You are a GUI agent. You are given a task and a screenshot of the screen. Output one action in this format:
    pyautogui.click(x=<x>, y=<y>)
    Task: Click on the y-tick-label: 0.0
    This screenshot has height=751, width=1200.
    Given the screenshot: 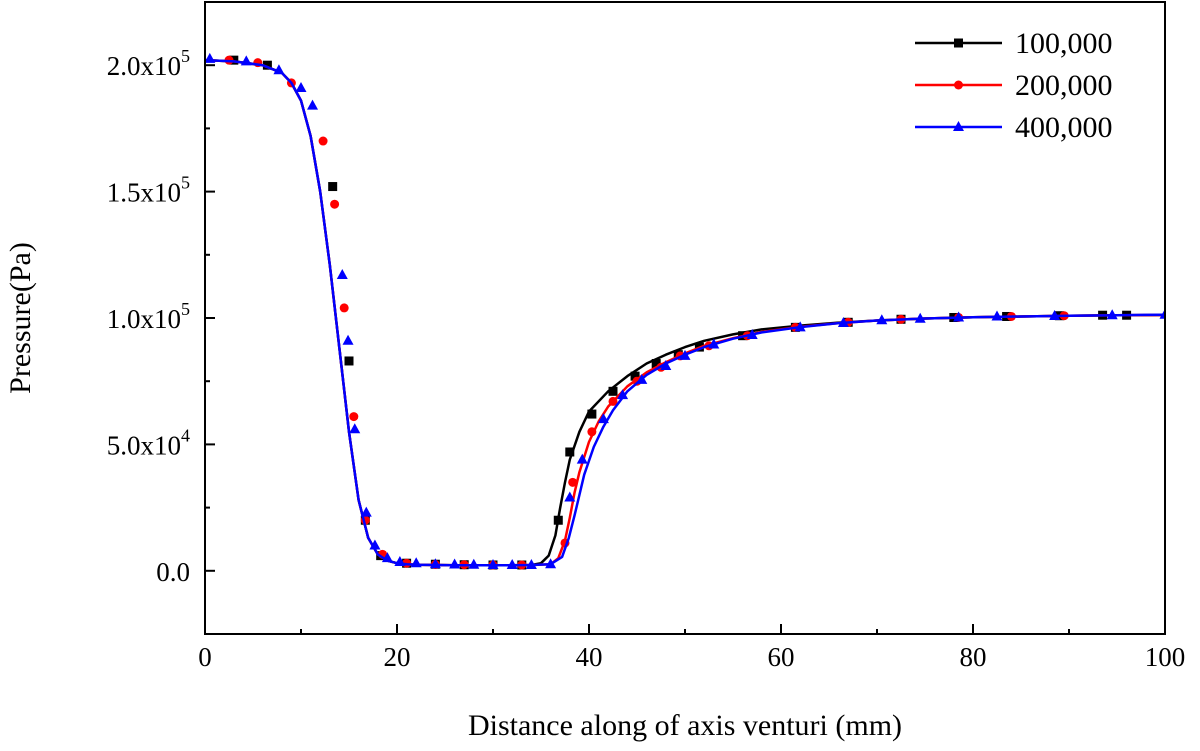 What is the action you would take?
    pyautogui.click(x=173, y=572)
    